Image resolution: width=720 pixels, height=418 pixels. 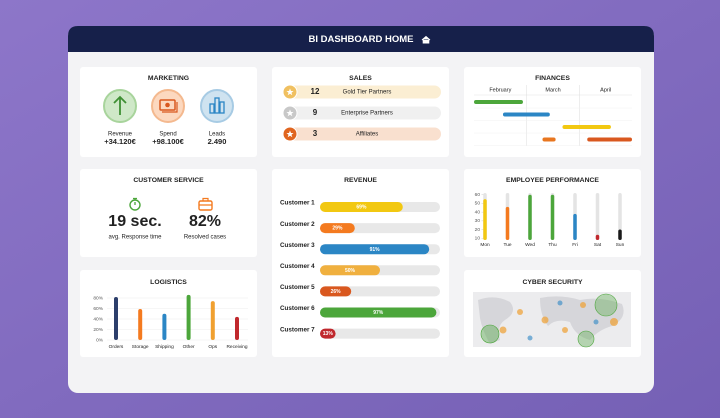 I want to click on y-tick-label: 80%, so click(x=98, y=298).